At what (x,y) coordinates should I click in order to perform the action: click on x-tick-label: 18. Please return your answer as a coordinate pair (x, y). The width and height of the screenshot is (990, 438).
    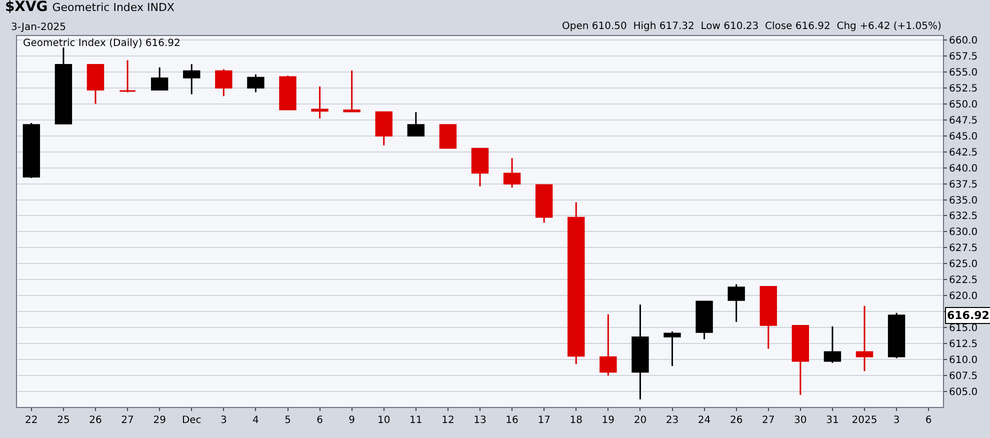
    Looking at the image, I should click on (576, 420).